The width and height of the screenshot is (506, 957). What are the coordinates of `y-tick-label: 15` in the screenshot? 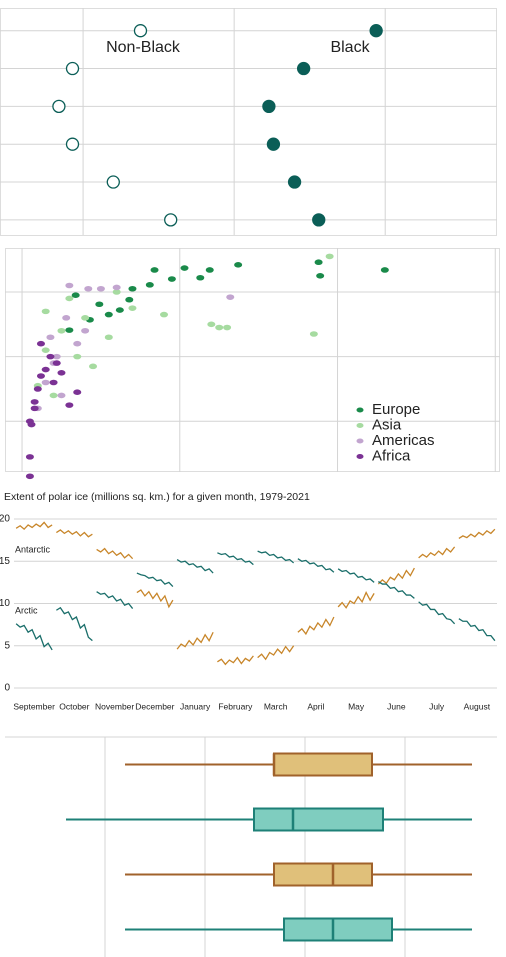 It's located at (5, 561).